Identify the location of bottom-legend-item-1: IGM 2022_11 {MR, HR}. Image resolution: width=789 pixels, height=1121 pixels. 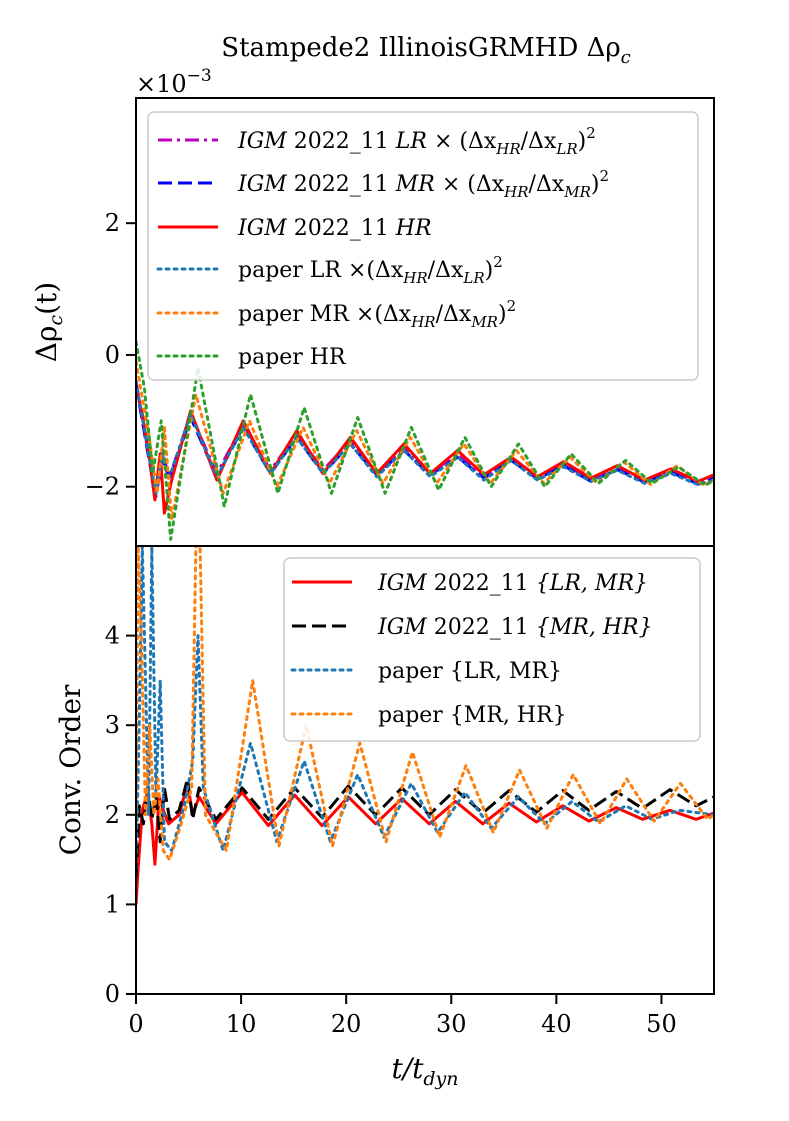
(472, 627).